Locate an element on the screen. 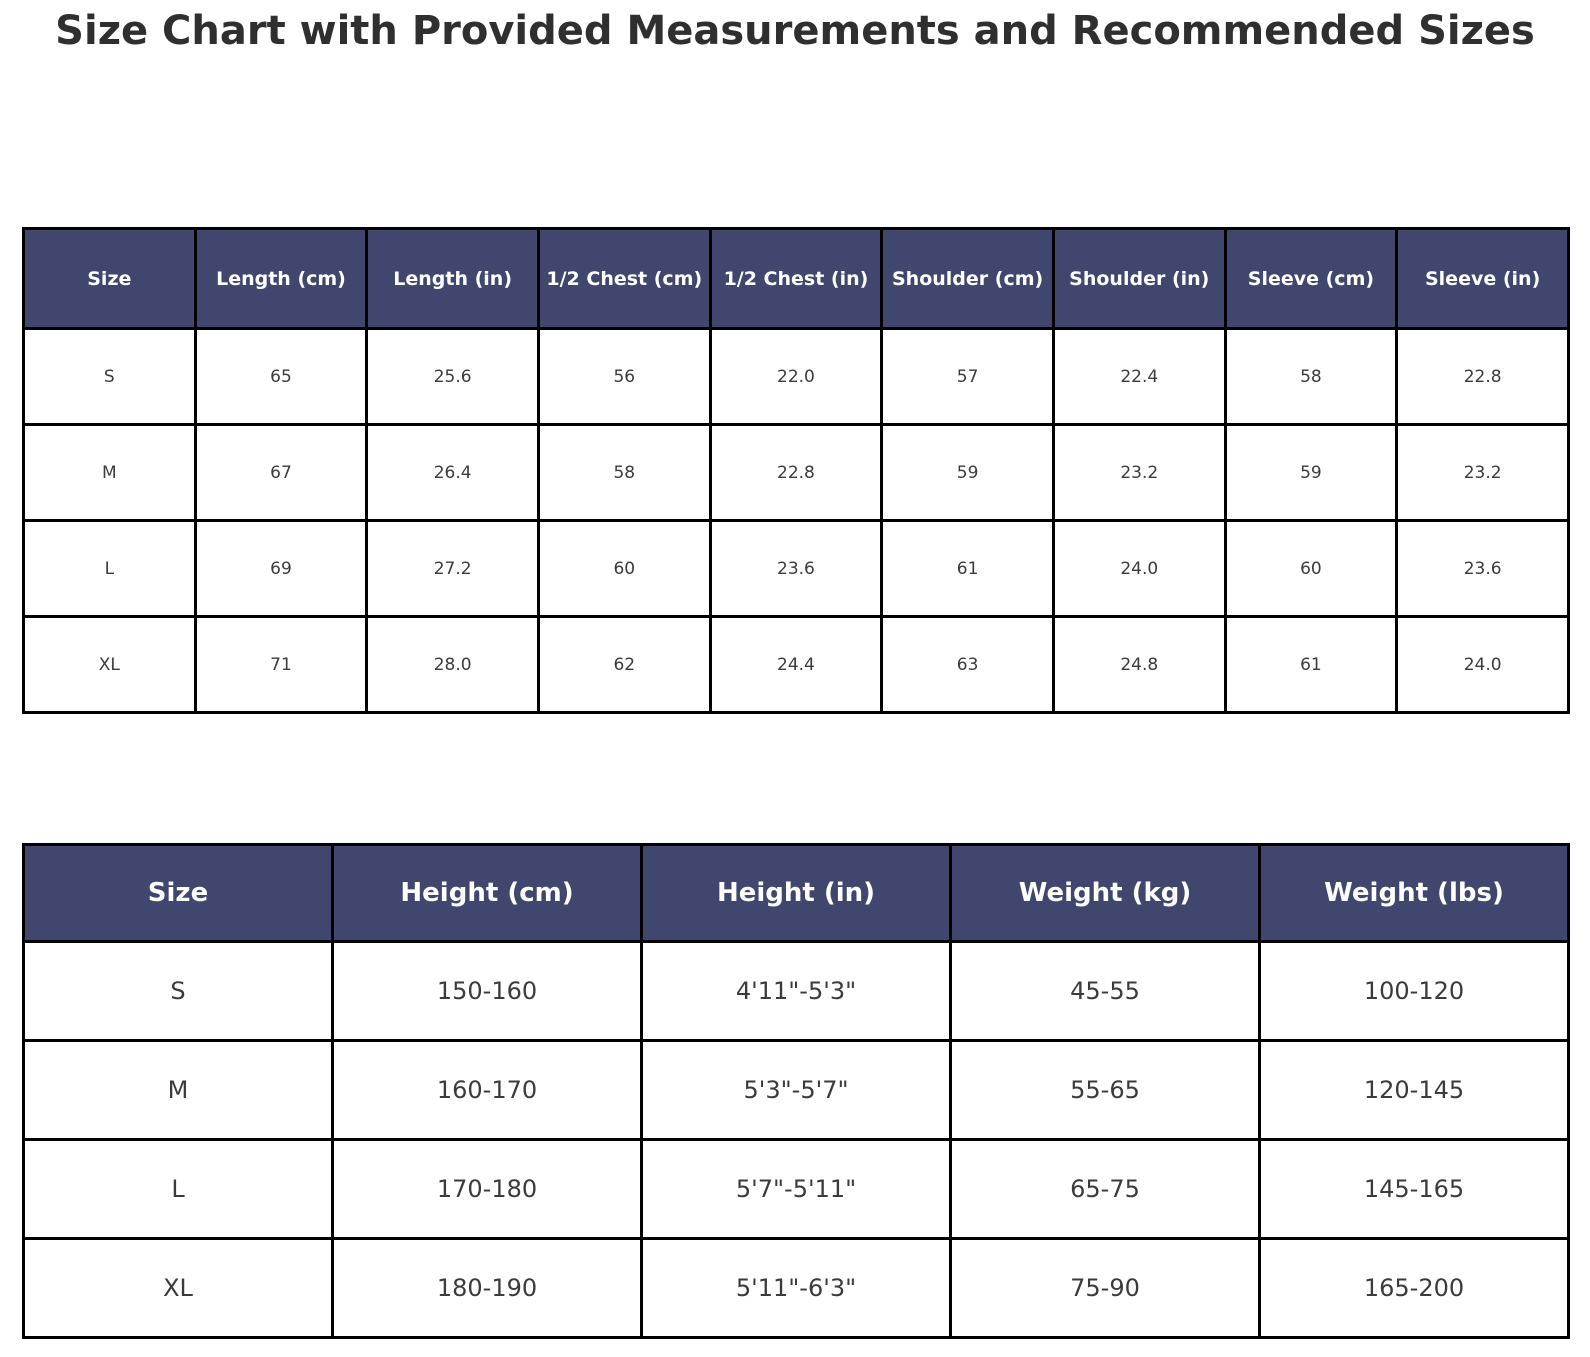 This screenshot has height=1357, width=1590. column-header: Sleeve (in) is located at coordinates (1482, 278).